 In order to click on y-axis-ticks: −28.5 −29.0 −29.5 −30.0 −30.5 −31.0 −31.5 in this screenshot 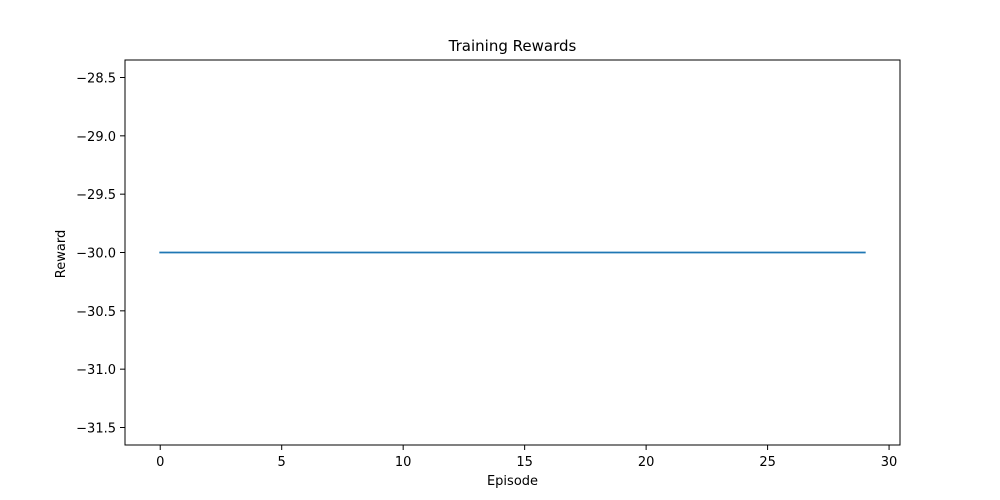, I will do `click(100, 254)`.